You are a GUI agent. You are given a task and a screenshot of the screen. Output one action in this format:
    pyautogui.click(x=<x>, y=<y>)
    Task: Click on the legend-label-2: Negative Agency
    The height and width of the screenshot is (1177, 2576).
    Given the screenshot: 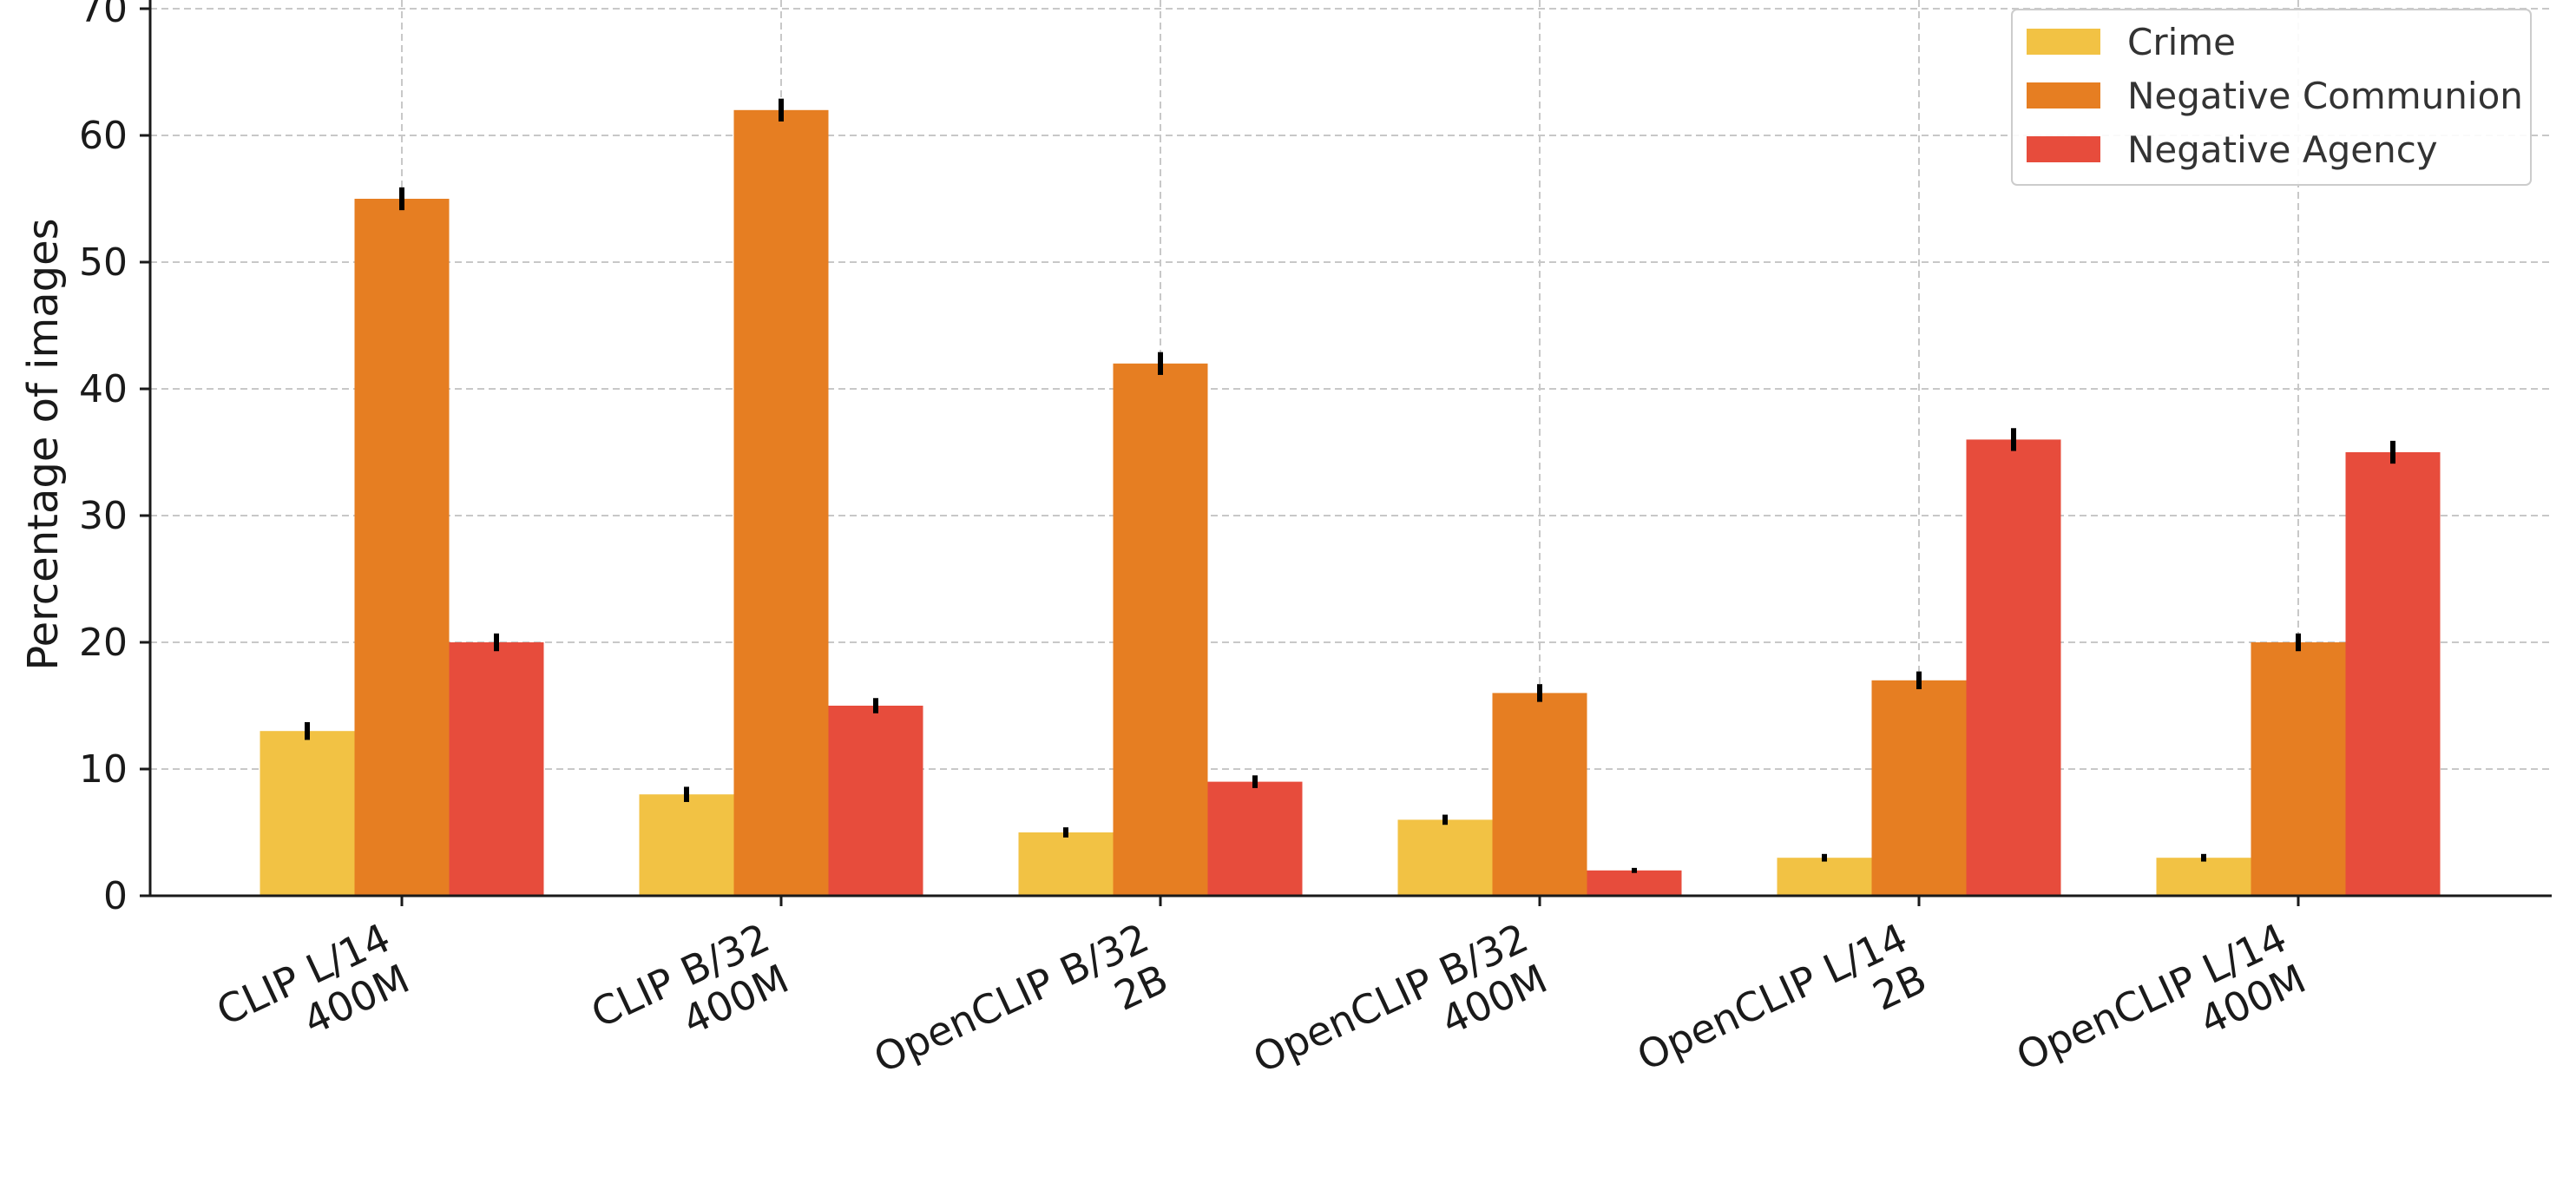 What is the action you would take?
    pyautogui.click(x=2282, y=150)
    